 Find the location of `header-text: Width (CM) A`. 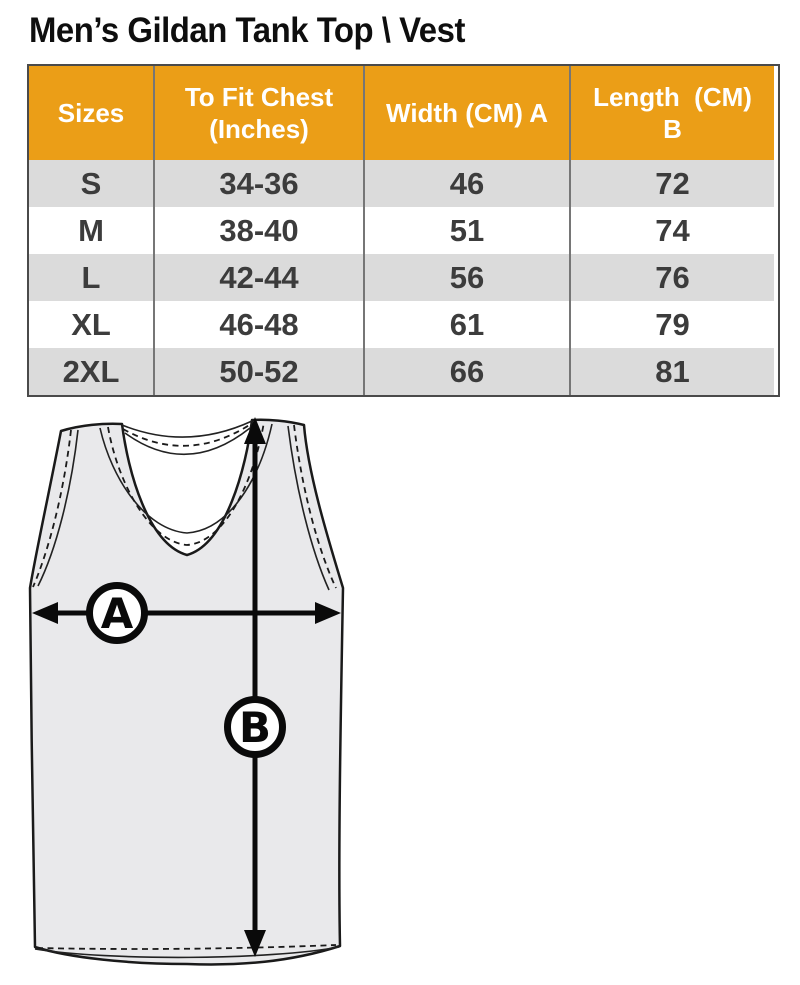

header-text: Width (CM) A is located at coordinates (467, 112).